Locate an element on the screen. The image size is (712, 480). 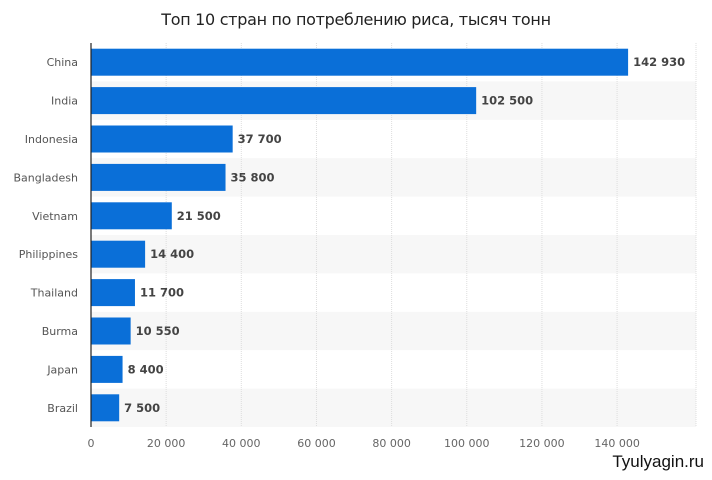
x-tick-label: 20 000 is located at coordinates (166, 443).